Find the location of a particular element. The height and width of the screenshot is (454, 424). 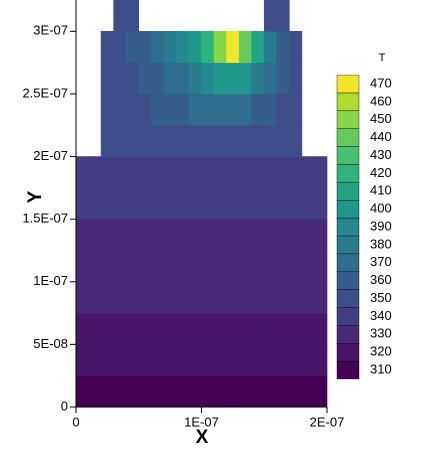

colorbar-title: T is located at coordinates (382, 58).